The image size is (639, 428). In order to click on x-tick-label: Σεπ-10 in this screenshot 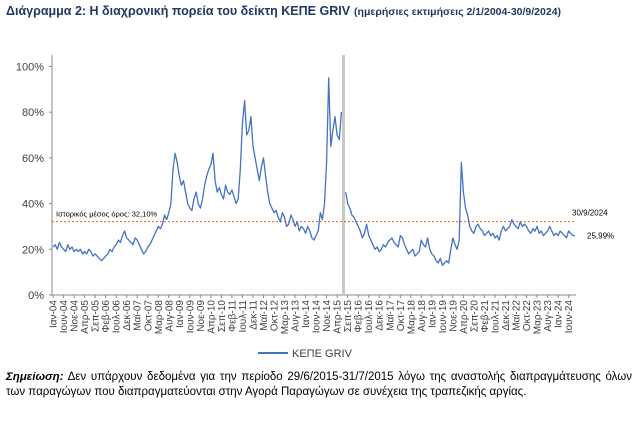, I will do `click(222, 316)`.